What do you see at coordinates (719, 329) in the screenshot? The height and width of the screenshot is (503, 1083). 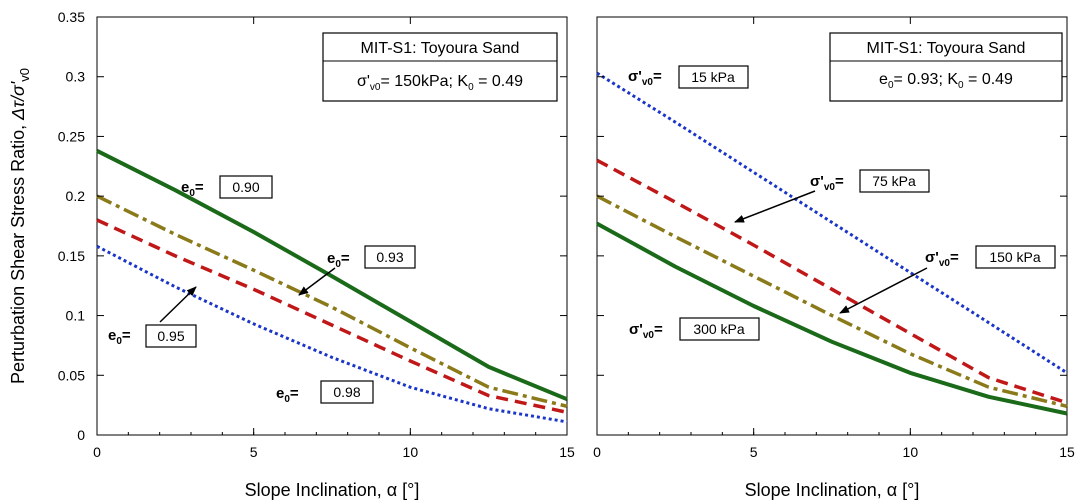 I see `svg-text: 300 kPa` at bounding box center [719, 329].